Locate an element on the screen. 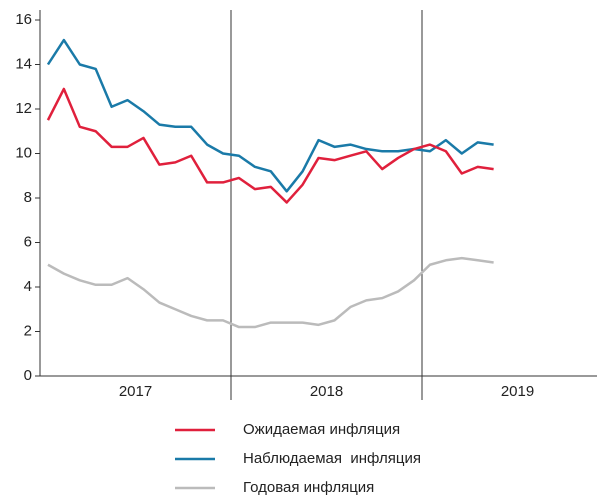 The image size is (597, 499). y-tick-label: 0 is located at coordinates (28, 375).